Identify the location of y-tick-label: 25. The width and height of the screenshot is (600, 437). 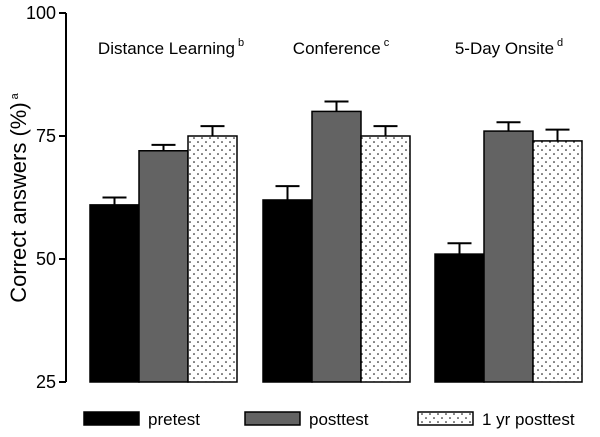
(46, 382).